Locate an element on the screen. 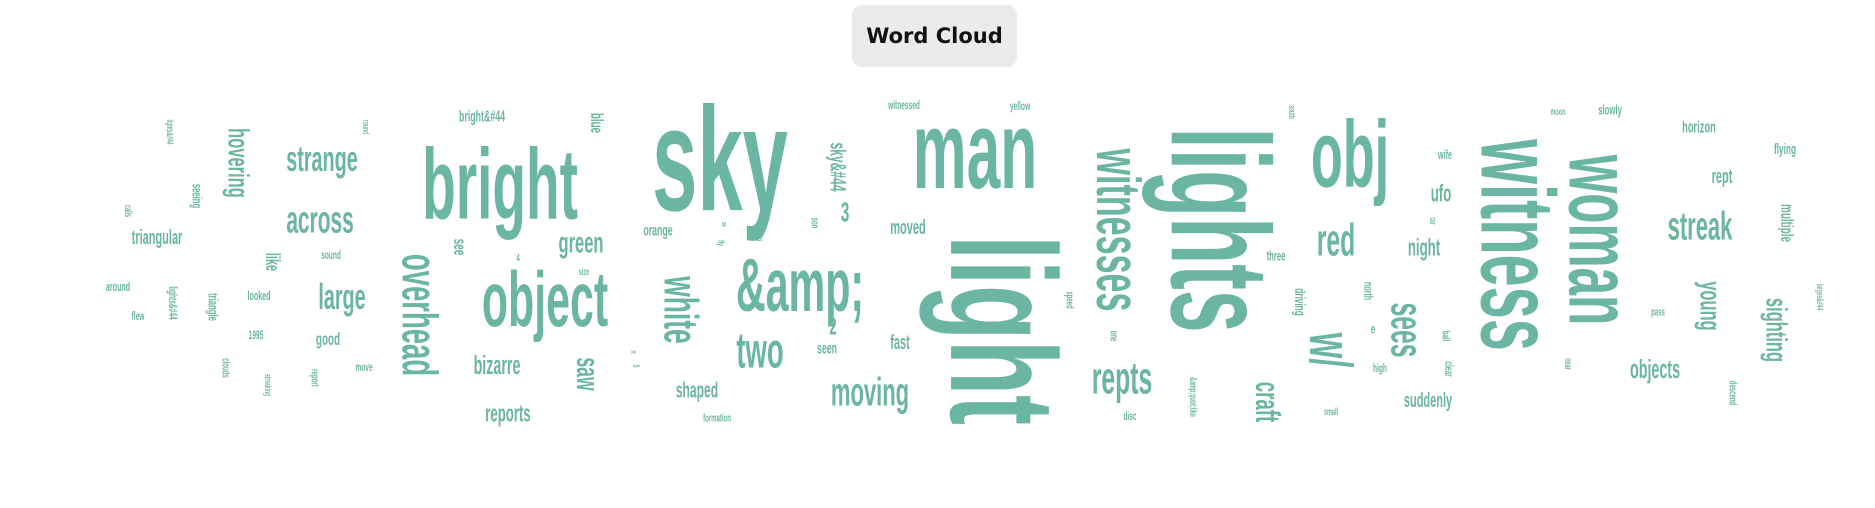 The height and width of the screenshot is (508, 1875). word-cloud-group: good is located at coordinates (328, 340).